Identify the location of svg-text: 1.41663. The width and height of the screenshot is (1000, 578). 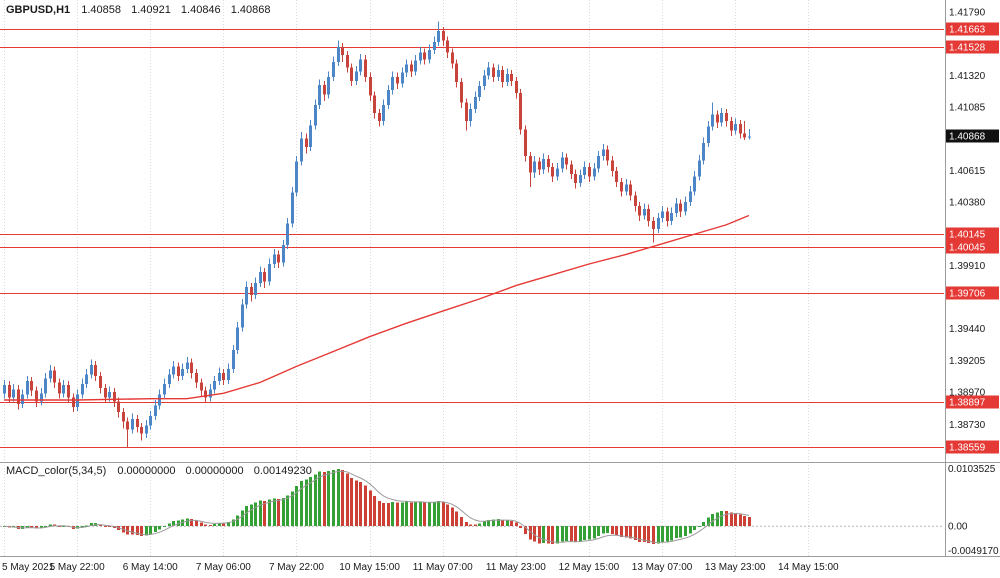
(967, 30).